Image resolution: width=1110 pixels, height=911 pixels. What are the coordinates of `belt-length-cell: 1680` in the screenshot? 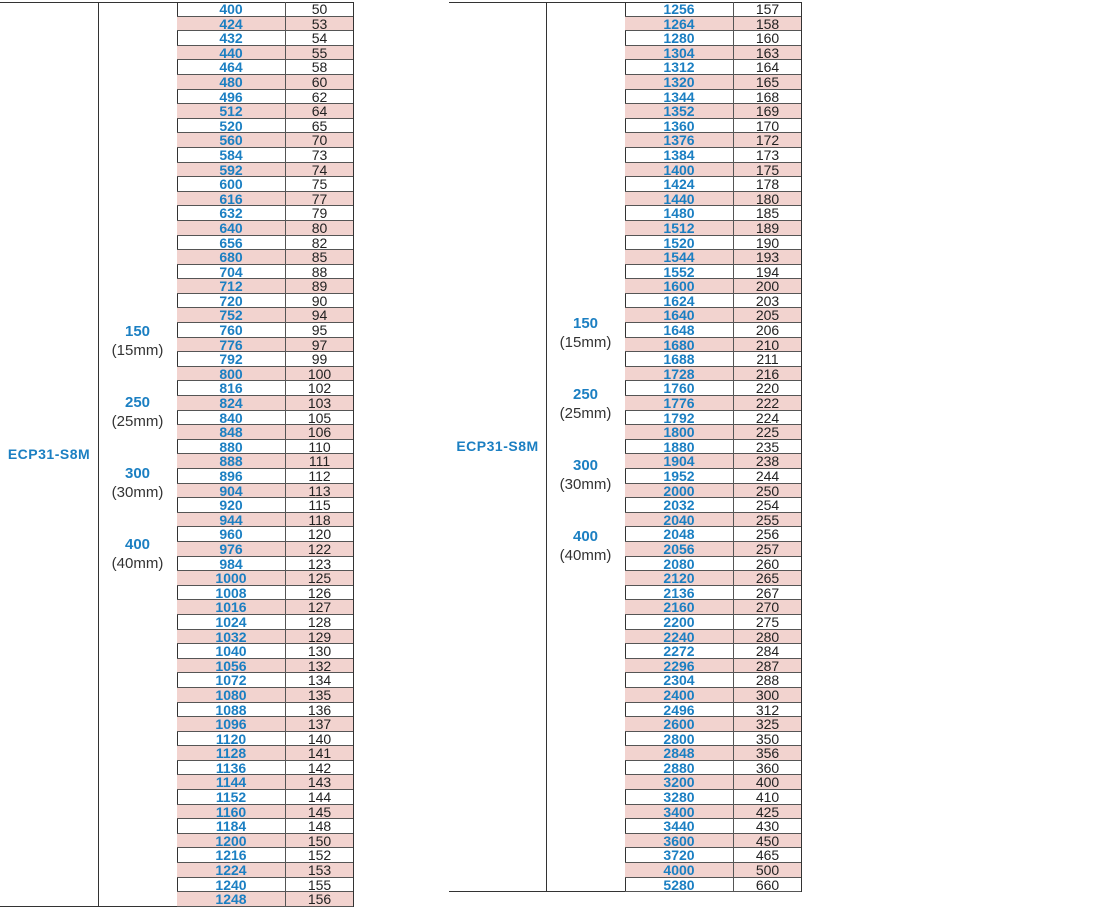 It's located at (679, 344).